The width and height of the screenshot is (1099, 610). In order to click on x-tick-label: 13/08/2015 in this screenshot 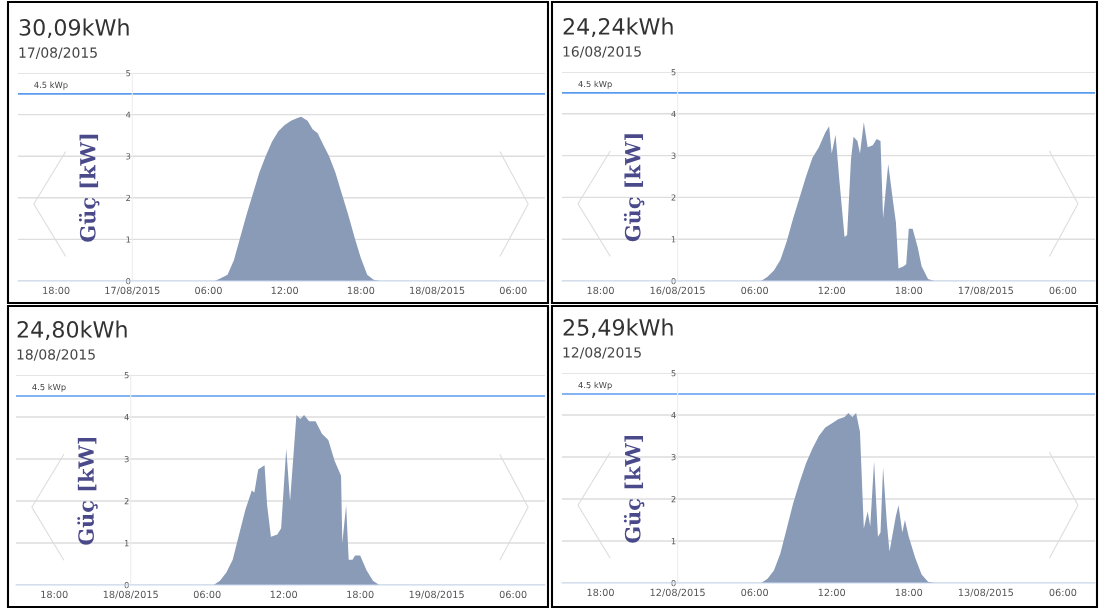, I will do `click(985, 592)`.